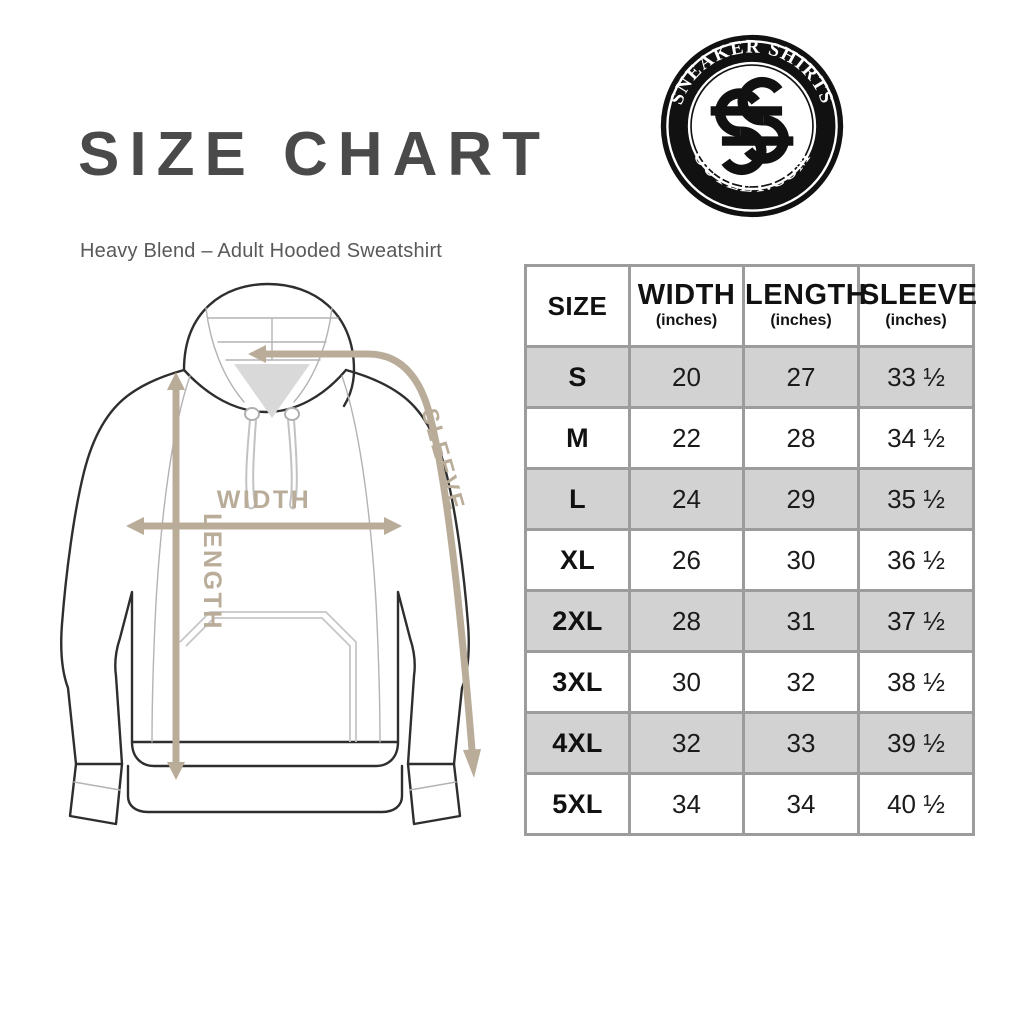  I want to click on column-header-size: SIZE, so click(577, 306).